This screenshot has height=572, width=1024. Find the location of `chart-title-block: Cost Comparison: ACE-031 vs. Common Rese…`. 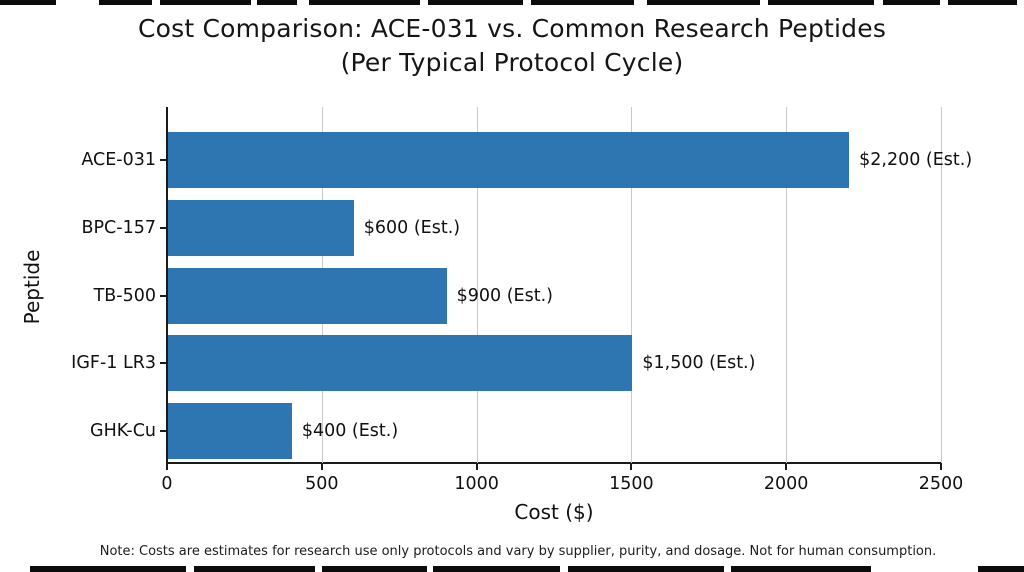

chart-title-block: Cost Comparison: ACE-031 vs. Common Rese… is located at coordinates (512, 46).